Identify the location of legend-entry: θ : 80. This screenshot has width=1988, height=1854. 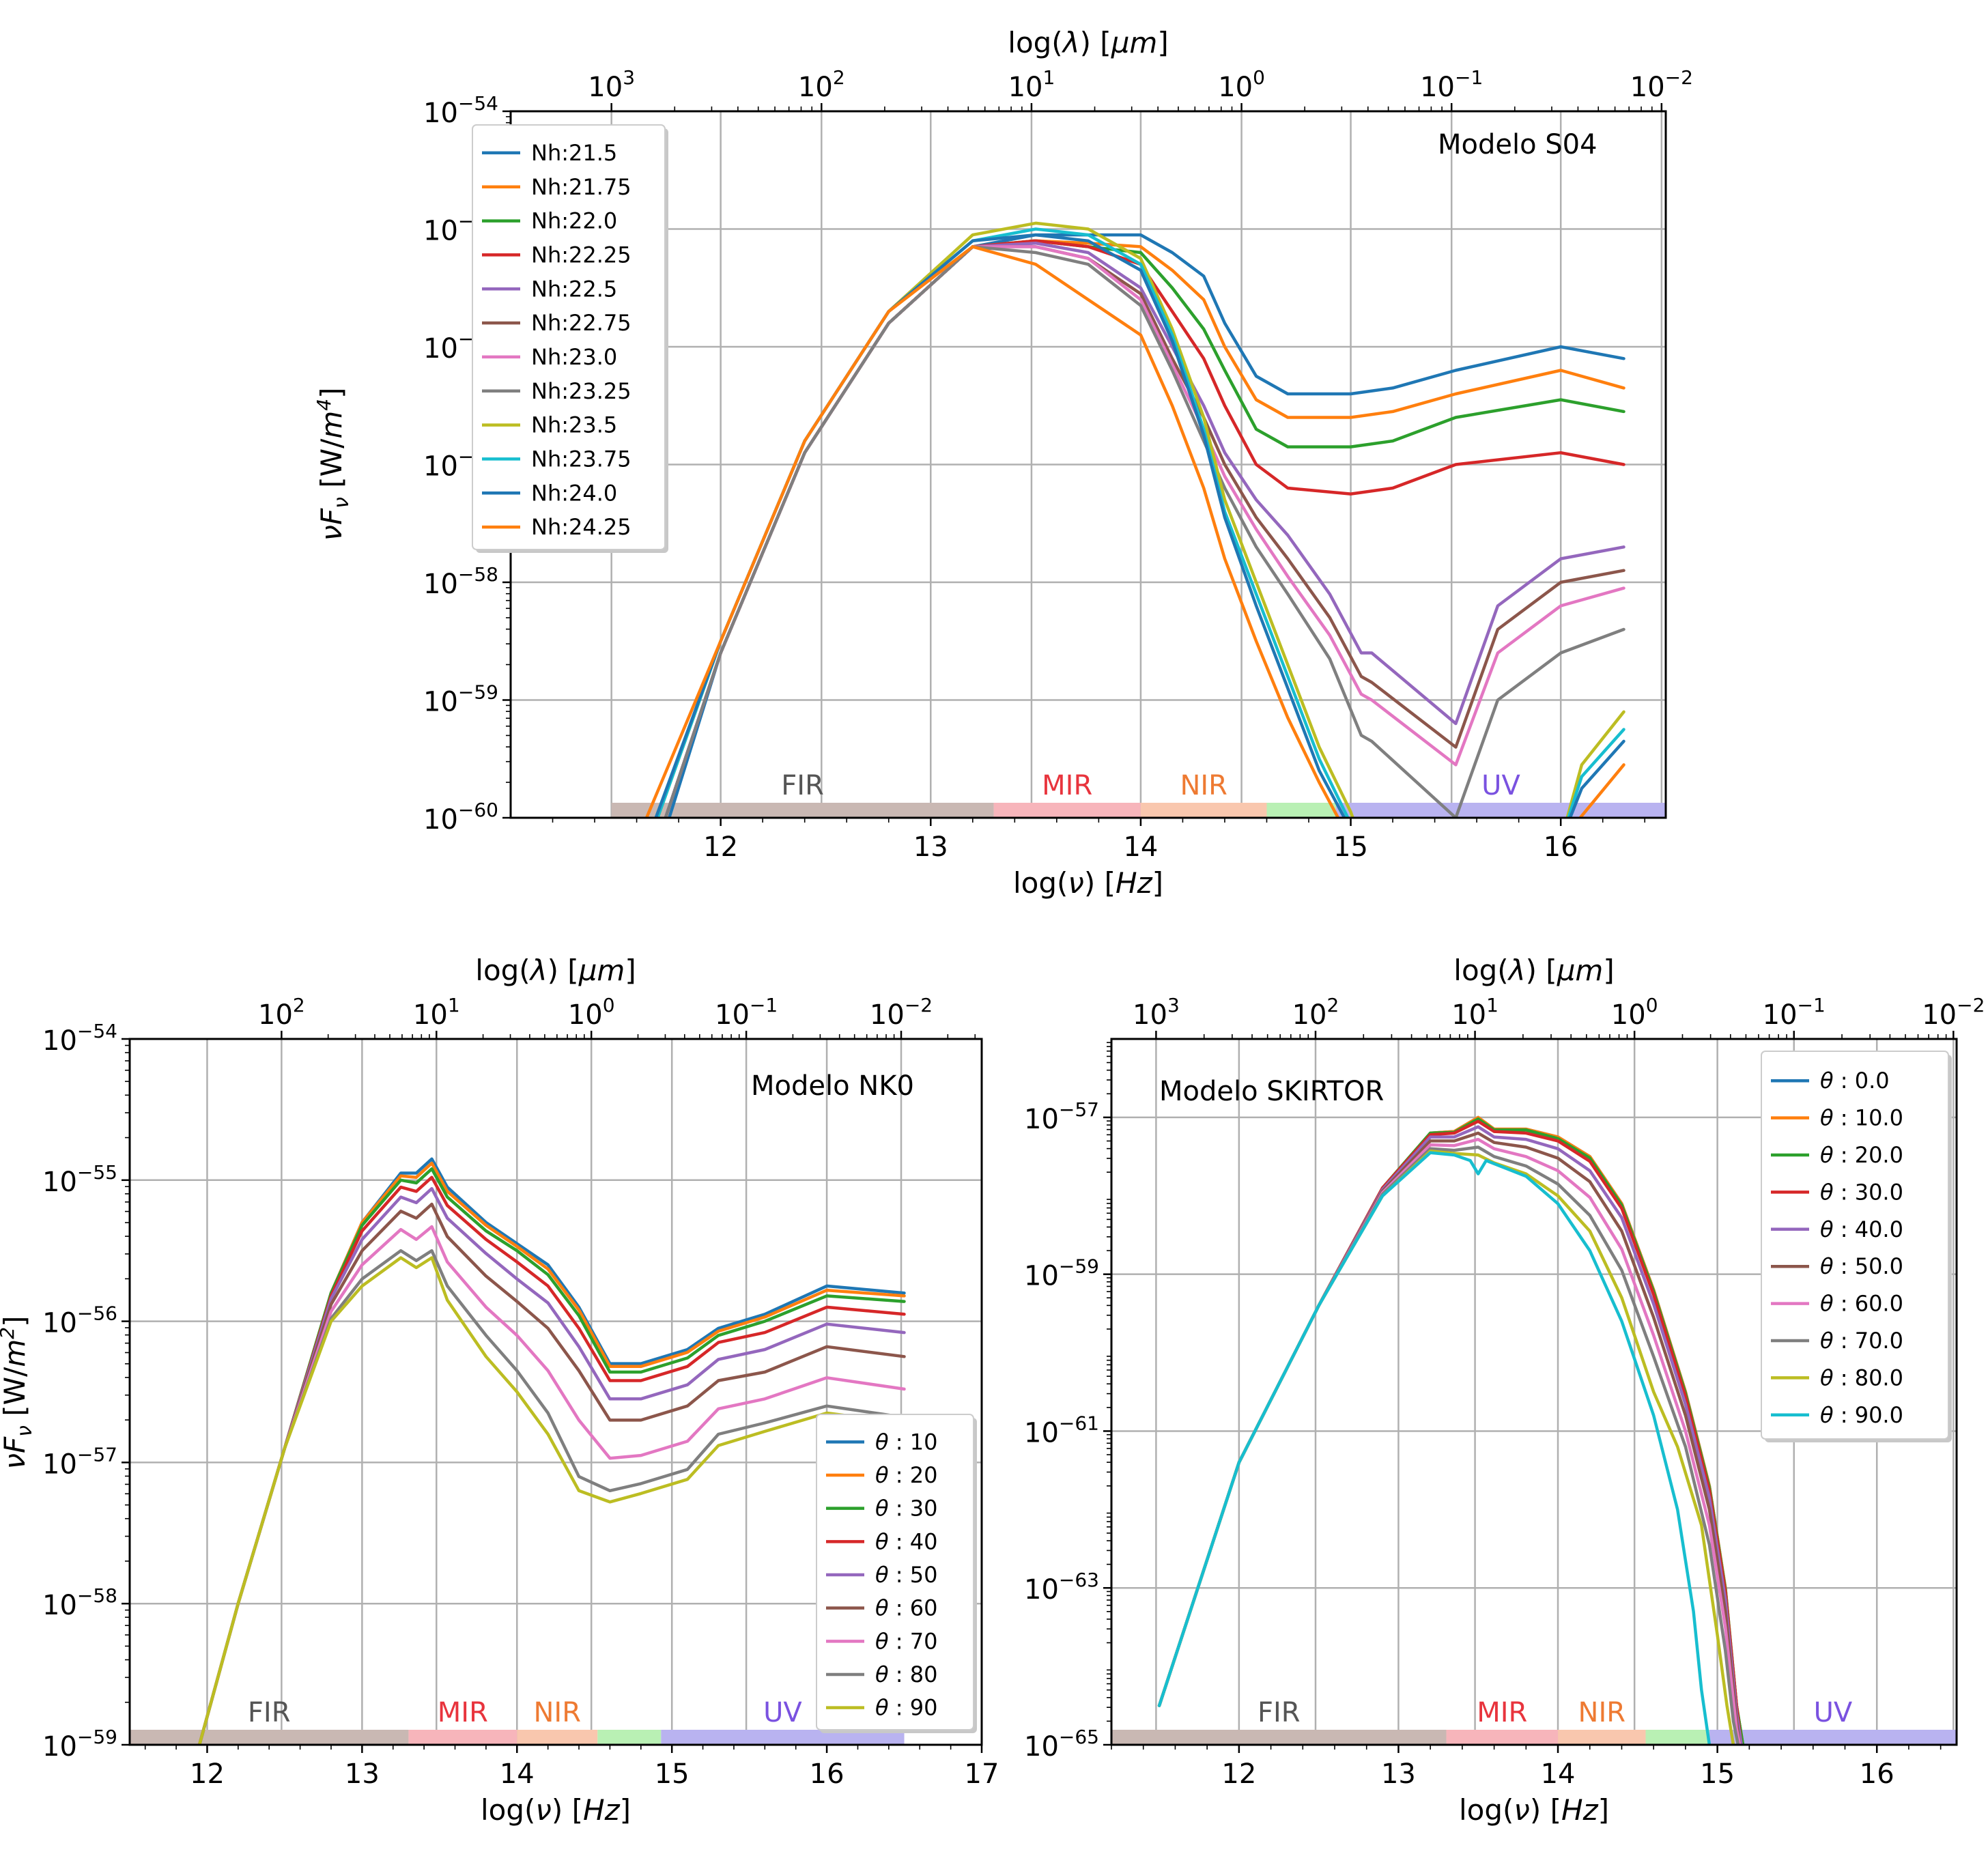
(906, 1674).